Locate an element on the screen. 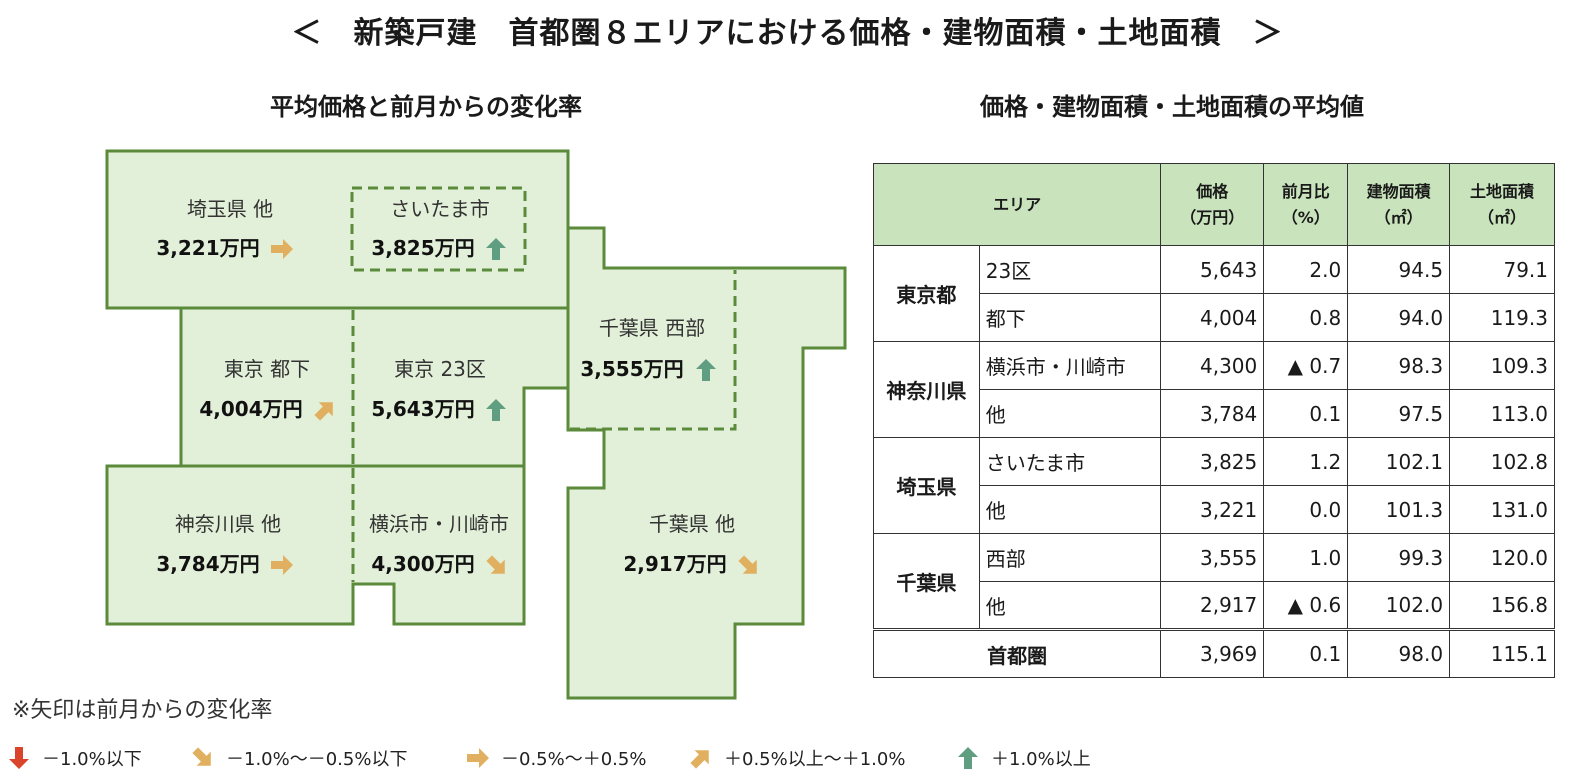 The image size is (1575, 784). price-cell: 4,004 is located at coordinates (1212, 317).